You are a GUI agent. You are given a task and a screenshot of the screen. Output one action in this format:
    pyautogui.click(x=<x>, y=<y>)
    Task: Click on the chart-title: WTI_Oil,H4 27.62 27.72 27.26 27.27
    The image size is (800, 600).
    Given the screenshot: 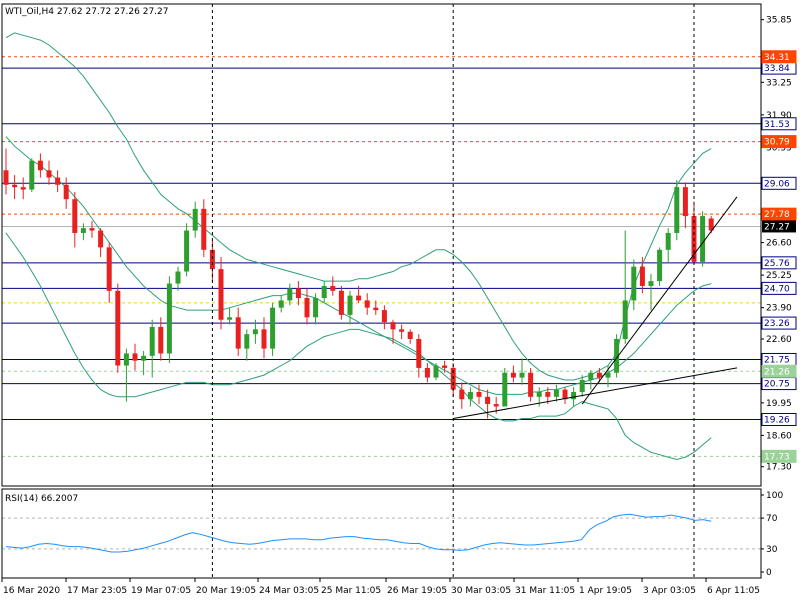 What is the action you would take?
    pyautogui.click(x=87, y=12)
    